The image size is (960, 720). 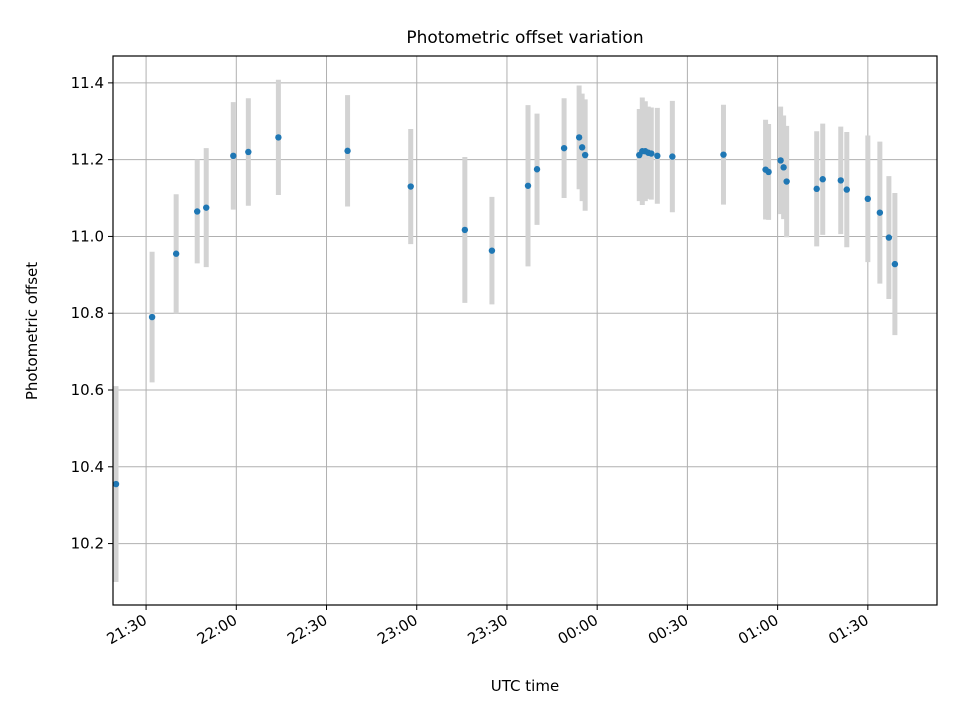 I want to click on x-tick-label: 01:30, so click(x=848, y=629).